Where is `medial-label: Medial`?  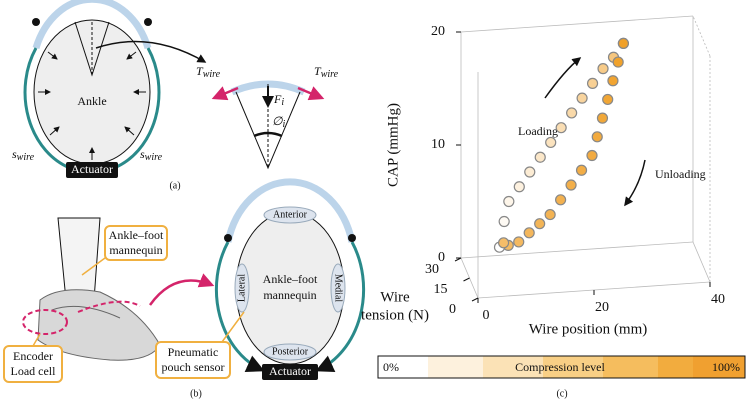 medial-label: Medial is located at coordinates (338, 288).